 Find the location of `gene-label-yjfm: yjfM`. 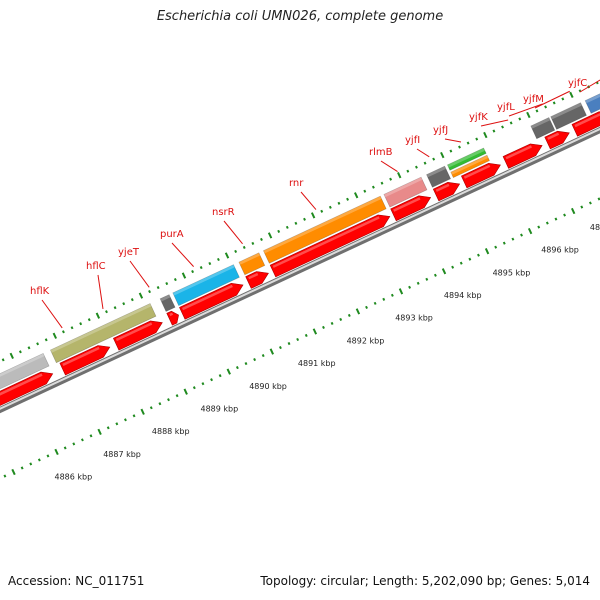

gene-label-yjfm: yjfM is located at coordinates (533, 99).